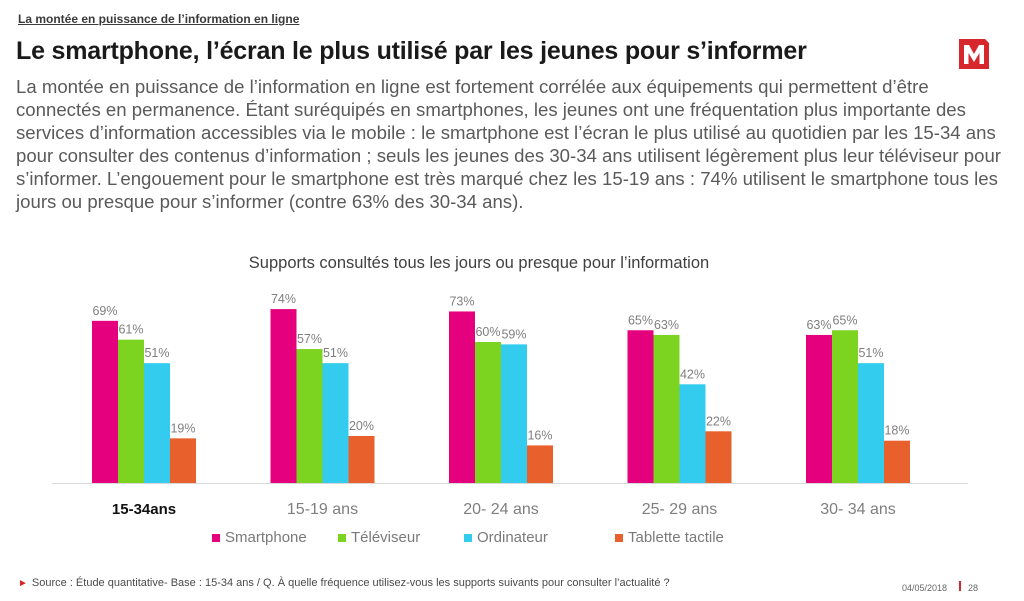 This screenshot has width=1024, height=601. Describe the element at coordinates (960, 586) in the screenshot. I see `footer-separator` at that location.